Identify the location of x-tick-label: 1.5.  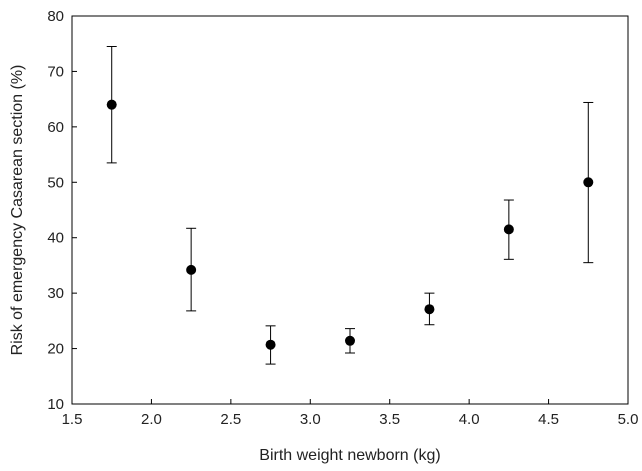
(72, 419).